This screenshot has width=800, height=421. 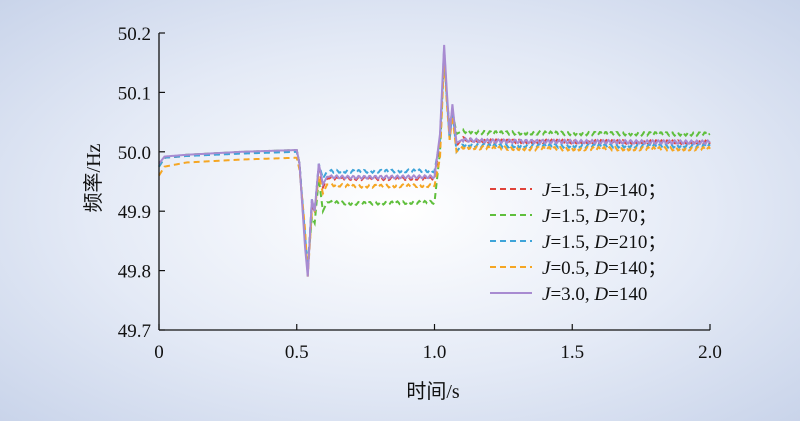 What do you see at coordinates (134, 93) in the screenshot?
I see `y-tick-label: 50.1` at bounding box center [134, 93].